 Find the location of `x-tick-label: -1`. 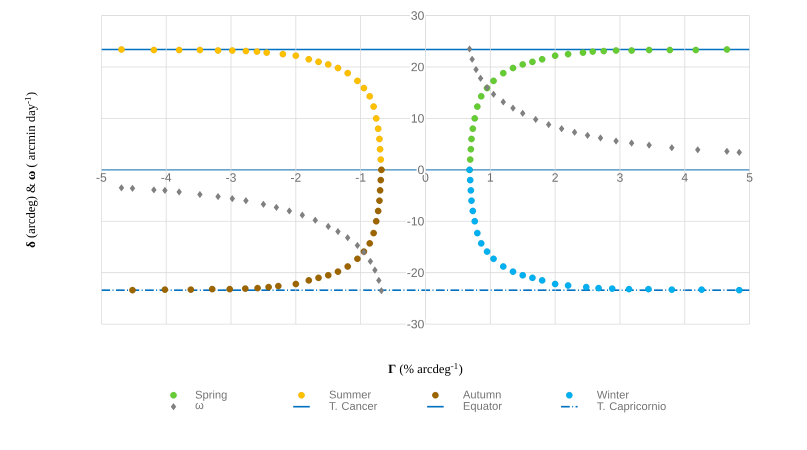

x-tick-label: -1 is located at coordinates (361, 177).